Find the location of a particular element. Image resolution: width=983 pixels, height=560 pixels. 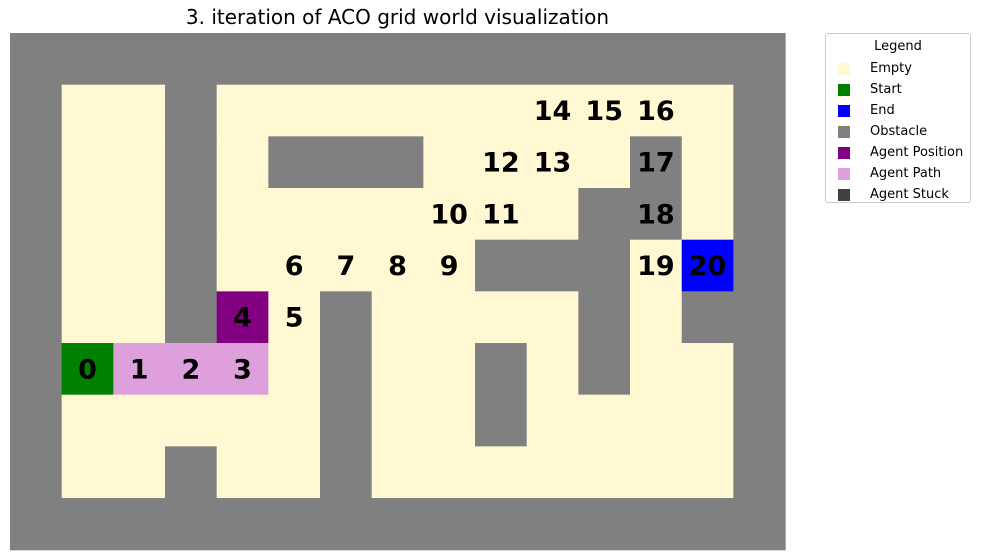

legend-title: Legend is located at coordinates (898, 46).